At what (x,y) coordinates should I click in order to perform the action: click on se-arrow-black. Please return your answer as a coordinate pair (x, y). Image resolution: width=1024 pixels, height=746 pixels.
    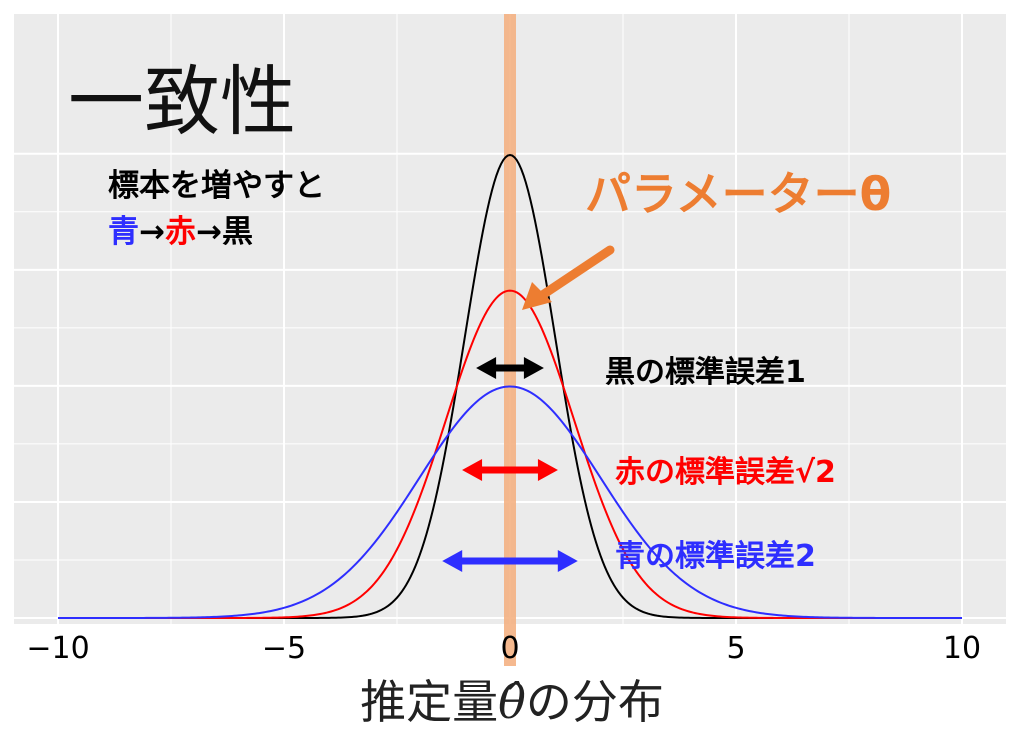
    Looking at the image, I should click on (510, 368).